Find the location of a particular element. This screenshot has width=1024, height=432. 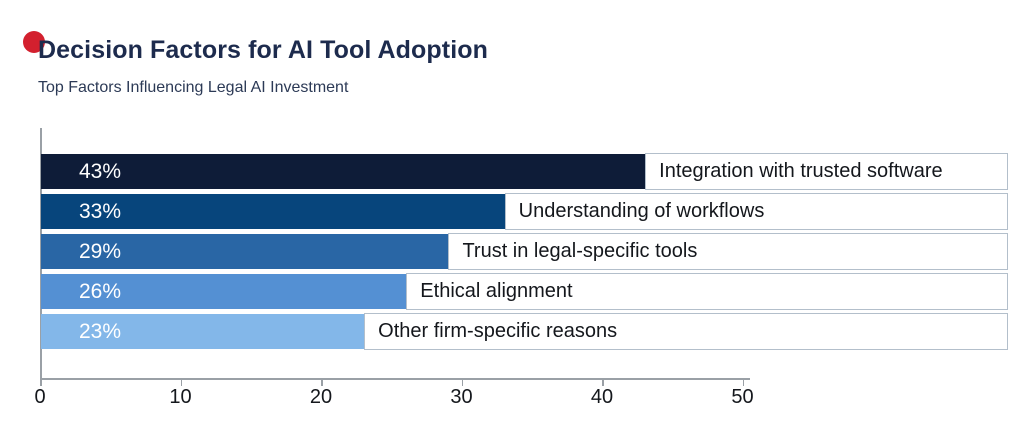

bar-value-label: 23% is located at coordinates (100, 331).